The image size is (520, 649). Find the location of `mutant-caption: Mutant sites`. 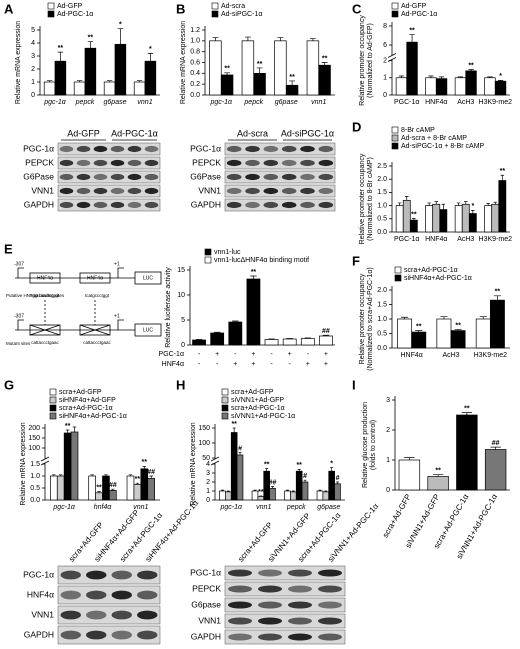

mutant-caption: Mutant sites is located at coordinates (18, 343).